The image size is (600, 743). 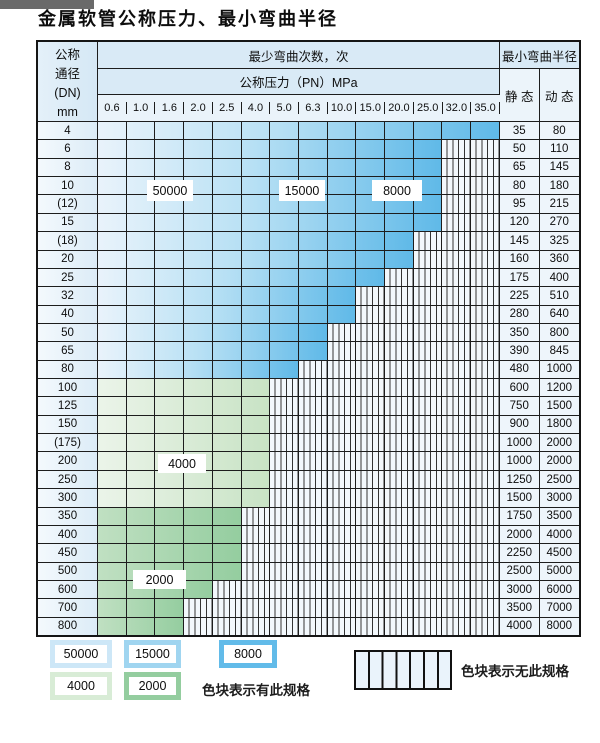 I want to click on static-radius-cell: 480, so click(x=520, y=369).